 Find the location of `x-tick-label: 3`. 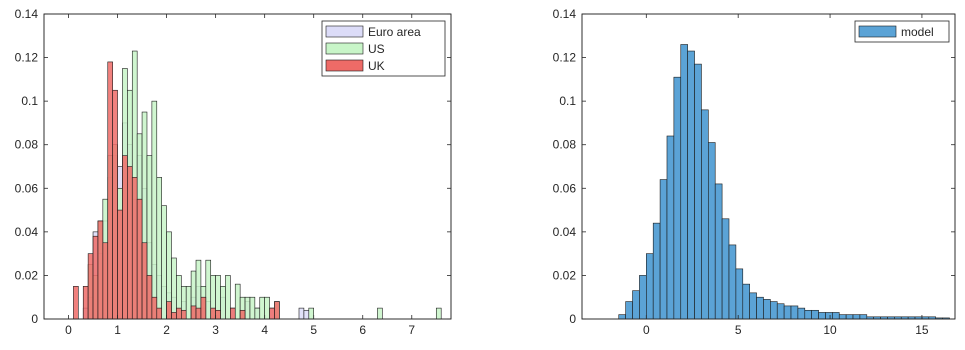

x-tick-label: 3 is located at coordinates (215, 330).